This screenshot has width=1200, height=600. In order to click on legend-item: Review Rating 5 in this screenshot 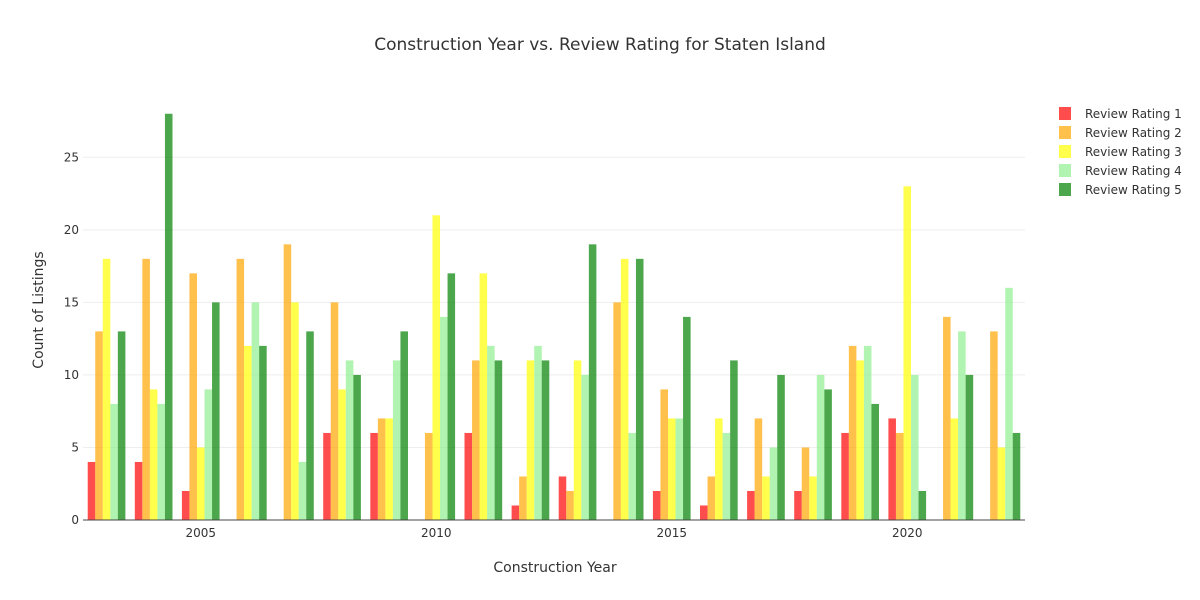, I will do `click(1120, 190)`.